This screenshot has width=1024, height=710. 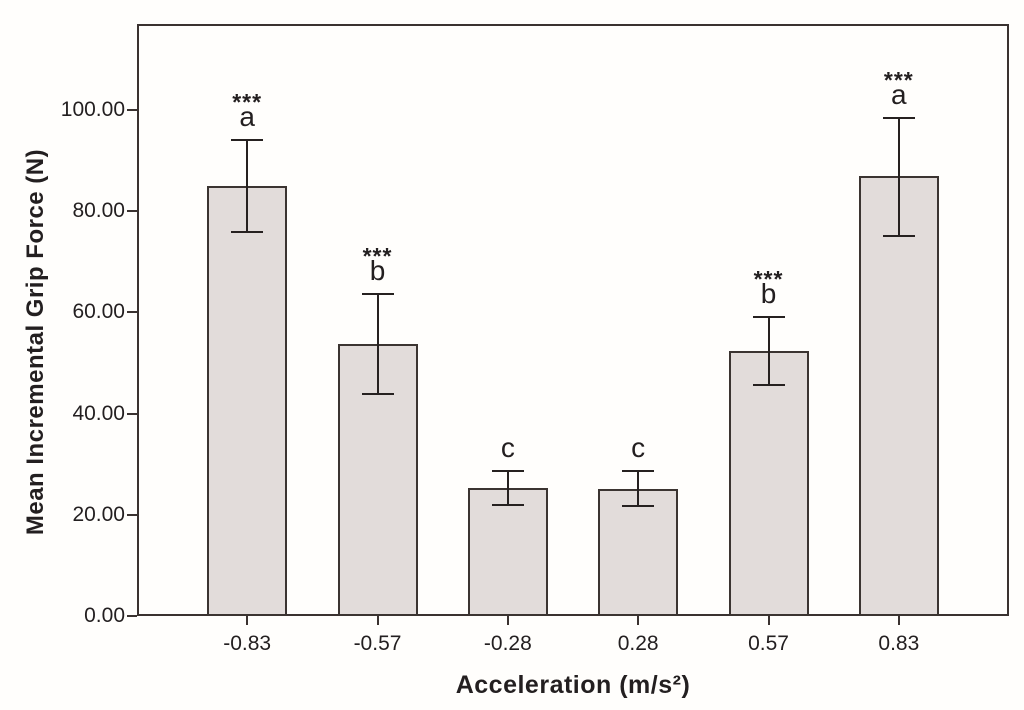 What do you see at coordinates (899, 643) in the screenshot?
I see `x-tick-label: 0.83` at bounding box center [899, 643].